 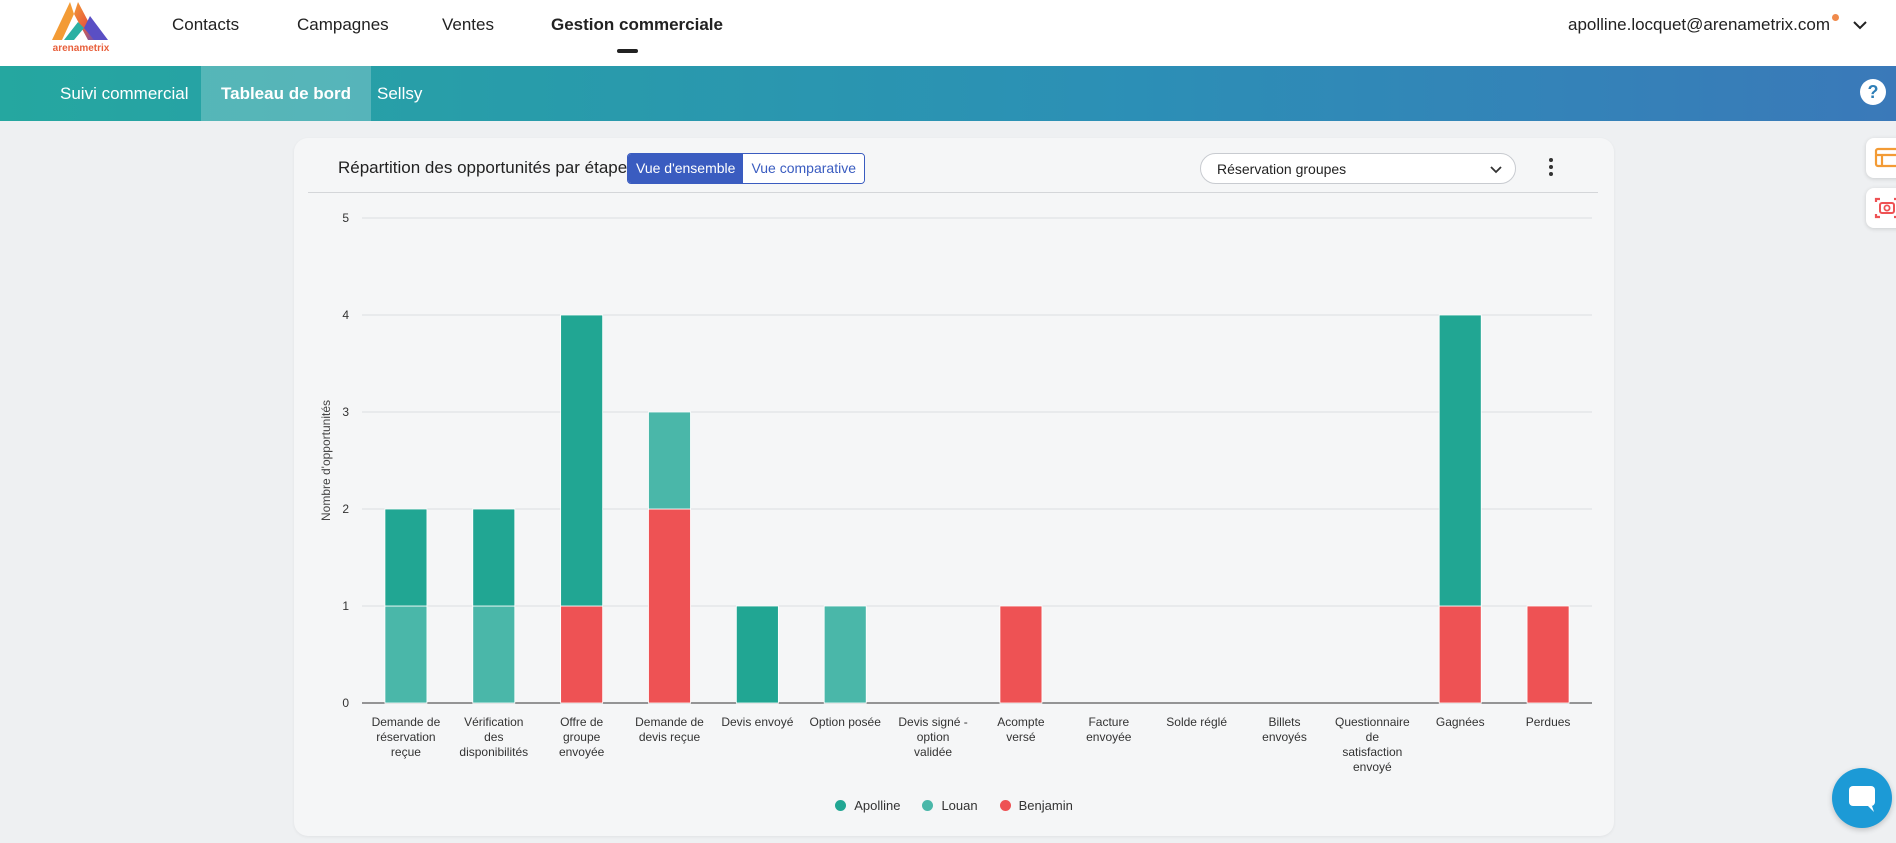 What do you see at coordinates (877, 805) in the screenshot?
I see `legend-label-apolline: Apolline` at bounding box center [877, 805].